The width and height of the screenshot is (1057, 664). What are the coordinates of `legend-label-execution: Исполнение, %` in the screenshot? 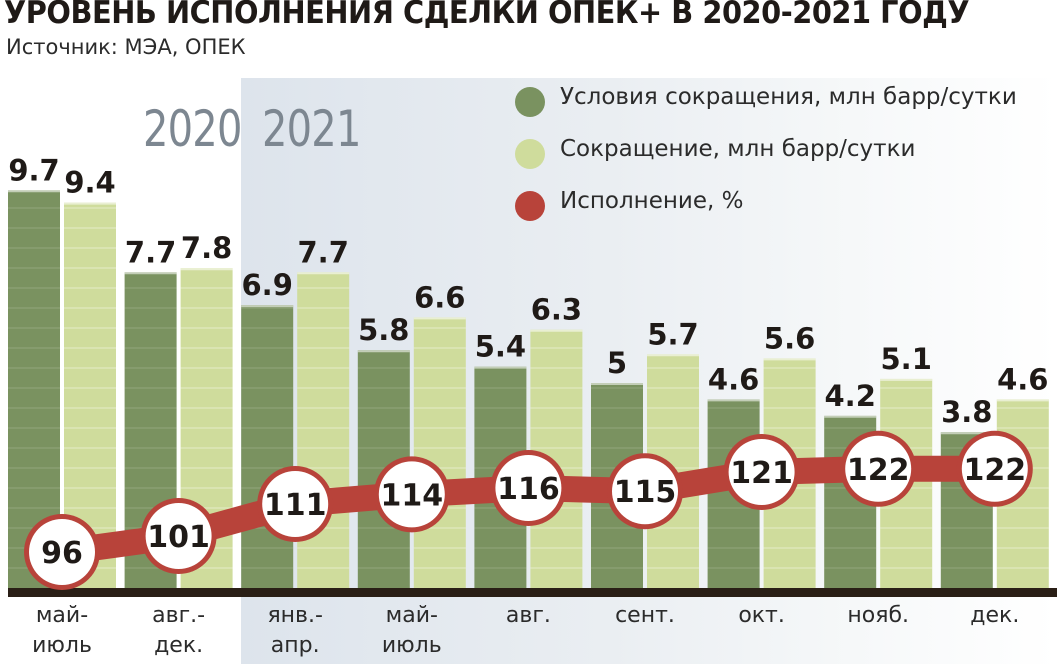 It's located at (652, 201).